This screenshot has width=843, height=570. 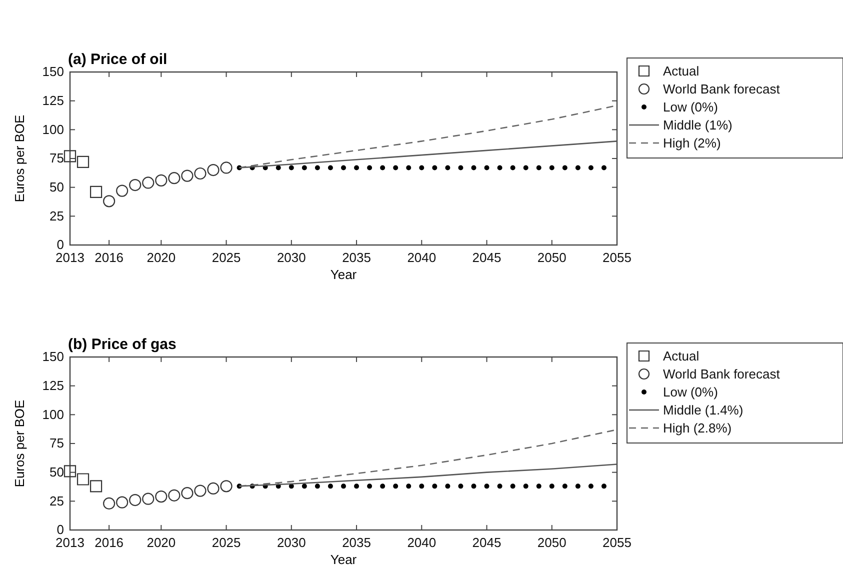 I want to click on legend-label: High (2%), so click(x=692, y=143).